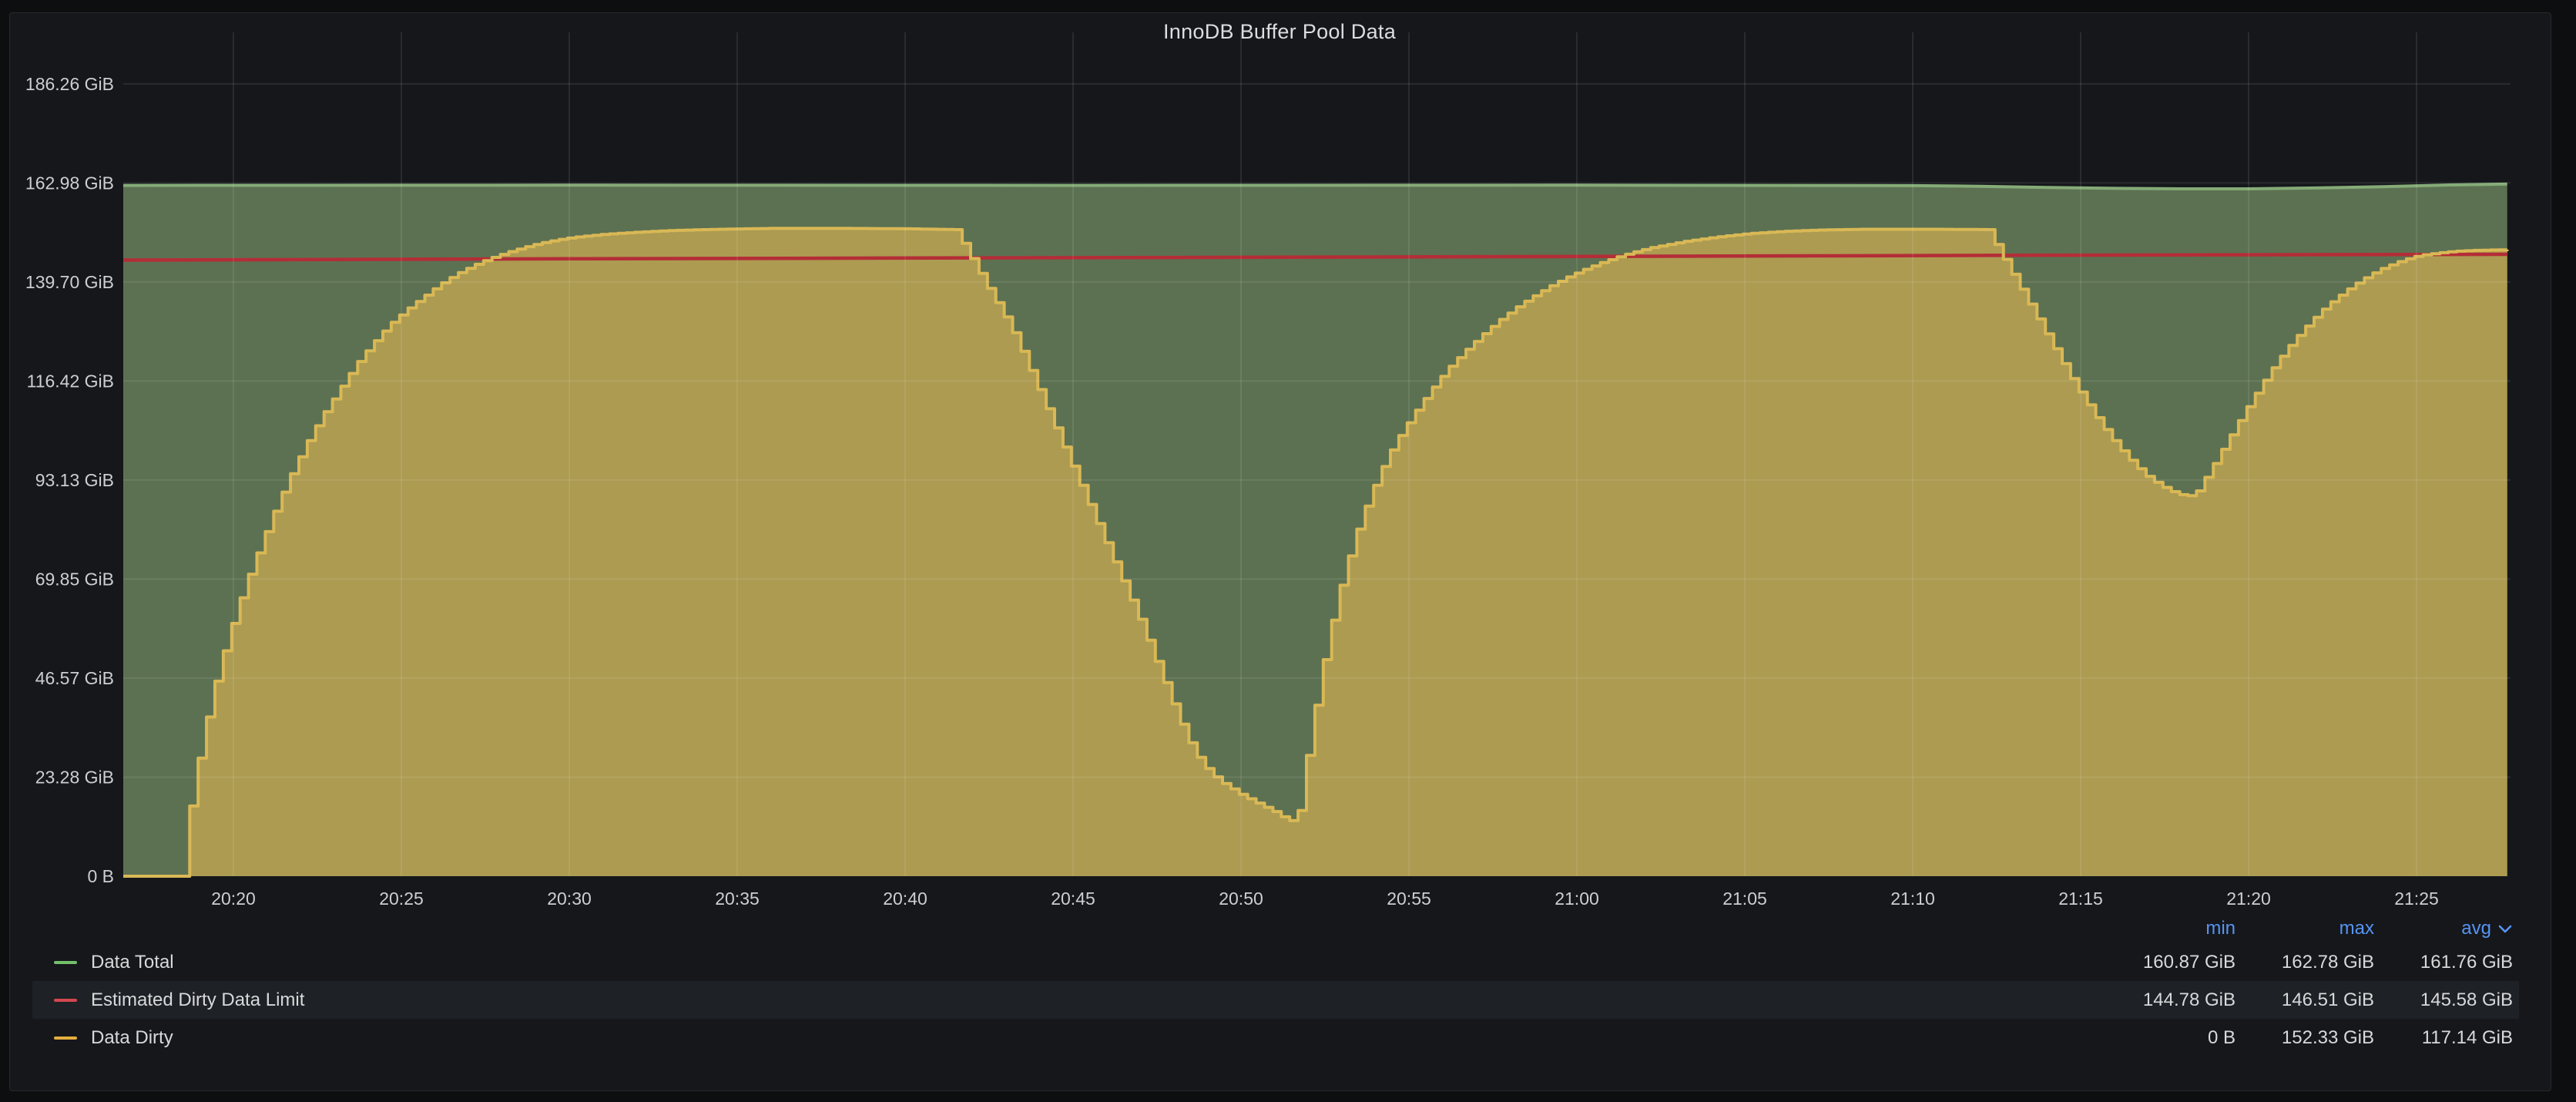 The width and height of the screenshot is (2576, 1102). I want to click on x-axis-label: 21:15, so click(2080, 899).